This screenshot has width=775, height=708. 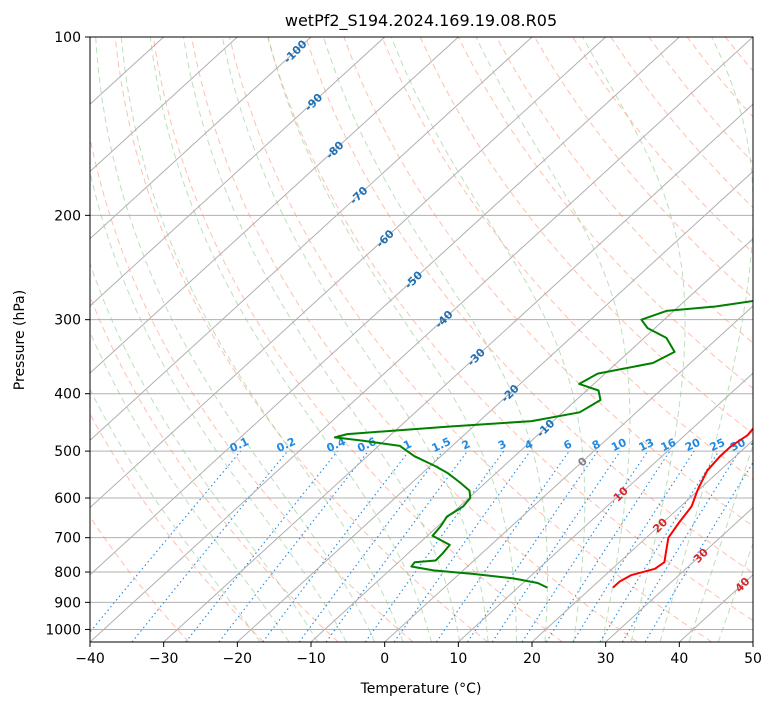 What do you see at coordinates (164, 659) in the screenshot?
I see `x-tick-label: −30` at bounding box center [164, 659].